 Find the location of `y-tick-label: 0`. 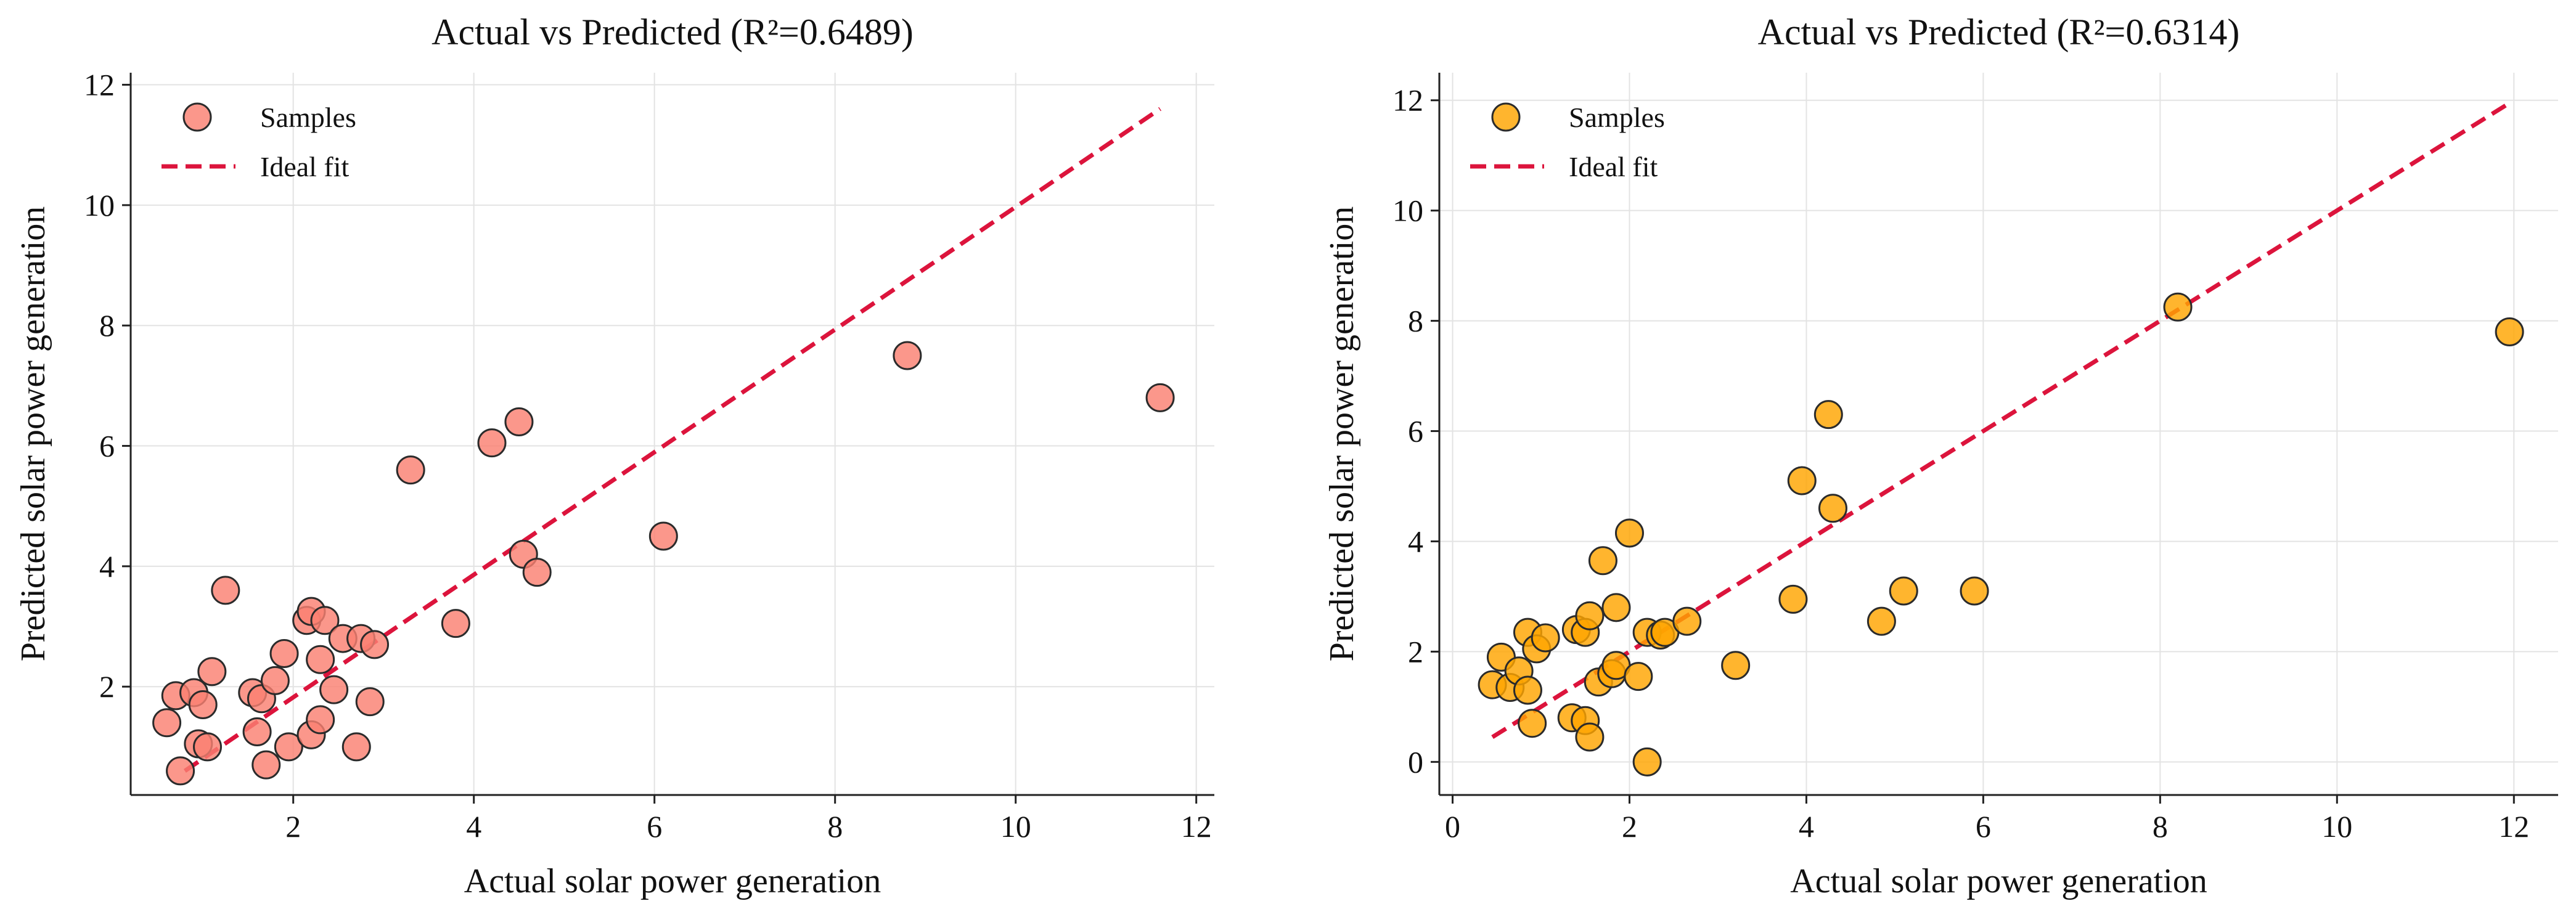

y-tick-label: 0 is located at coordinates (1415, 761).